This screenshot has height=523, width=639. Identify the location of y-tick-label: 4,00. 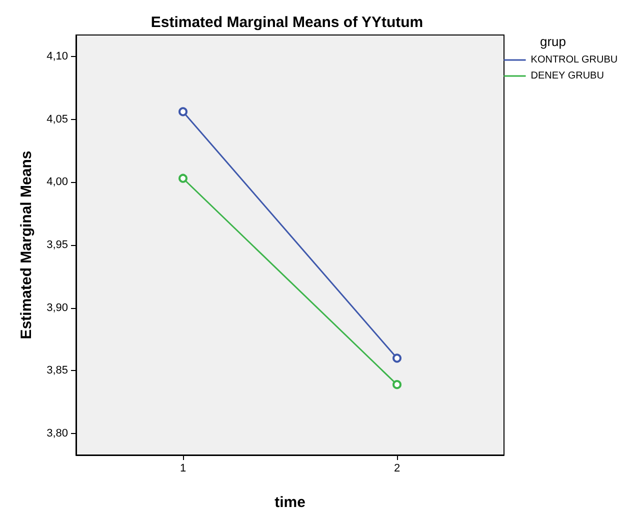
(57, 182).